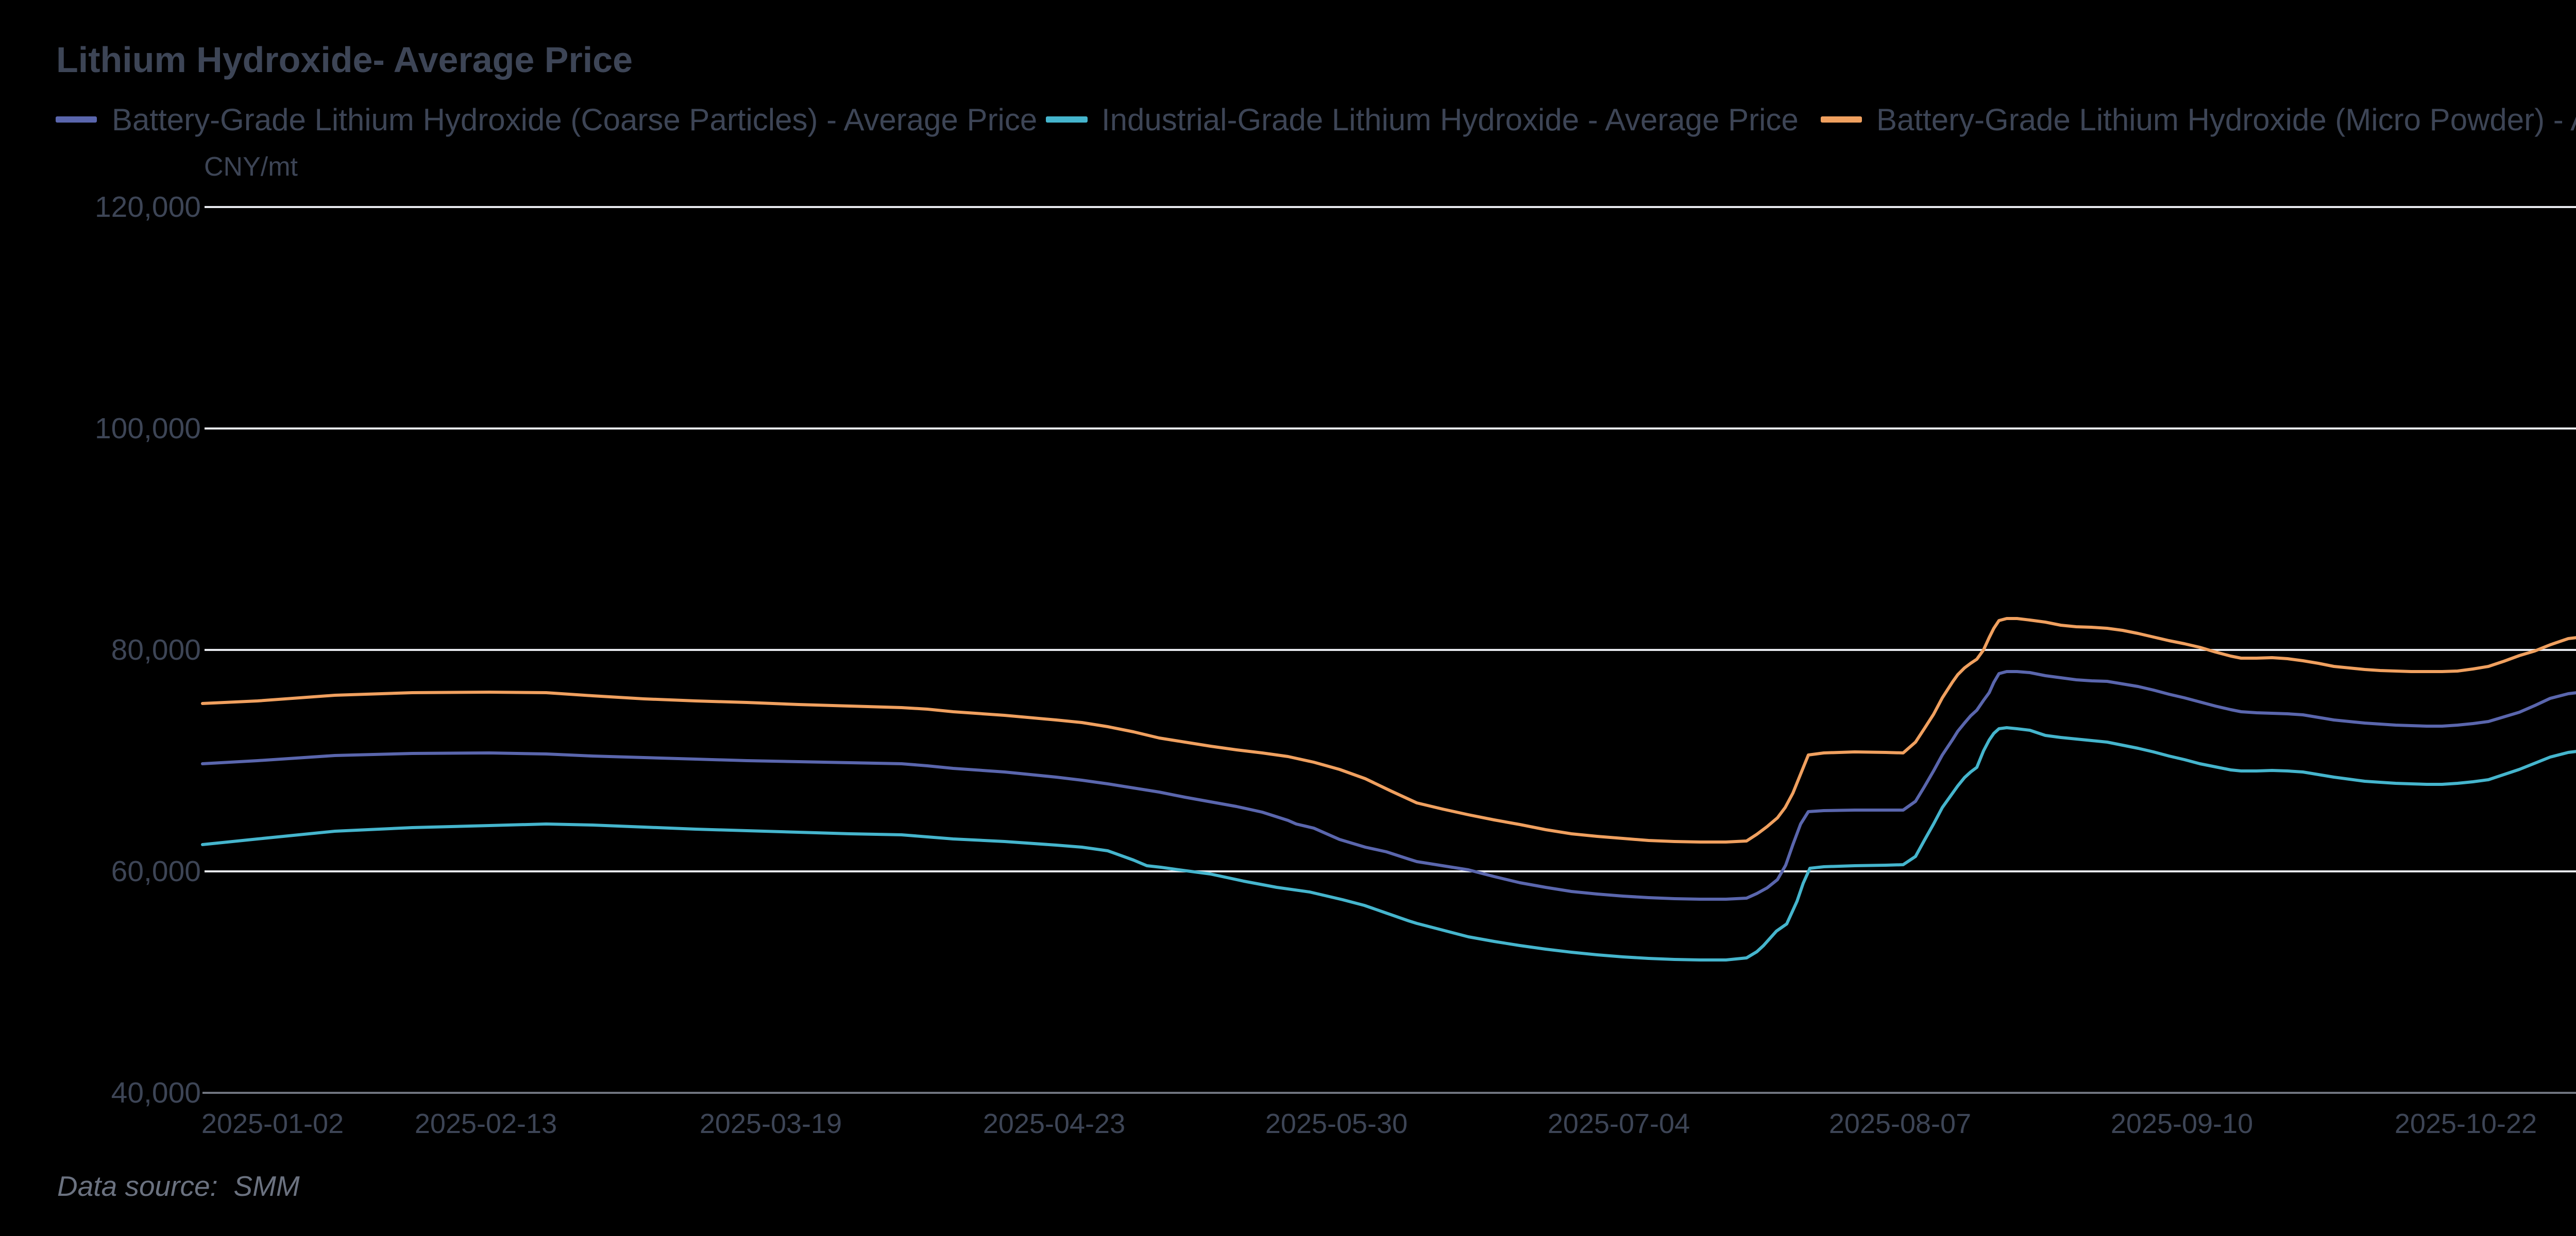 The image size is (2576, 1236). What do you see at coordinates (156, 871) in the screenshot?
I see `svg-text: 60,000` at bounding box center [156, 871].